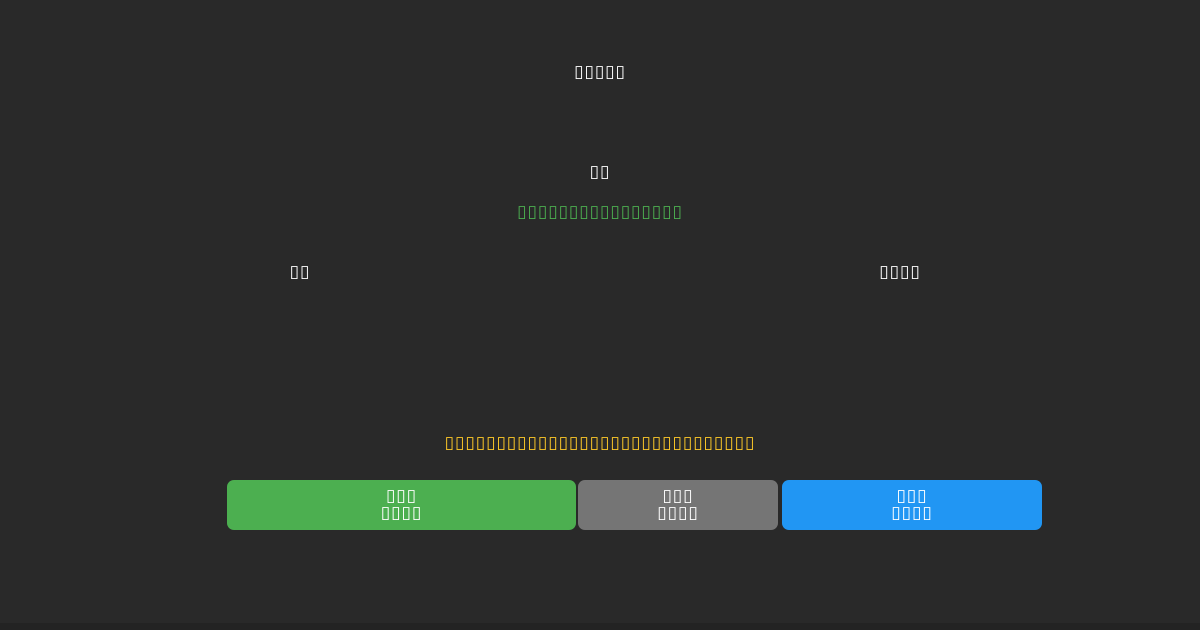 The image size is (1200, 630). What do you see at coordinates (678, 513) in the screenshot?
I see `gray-action-button-label-line2: ▯▯▯▯` at bounding box center [678, 513].